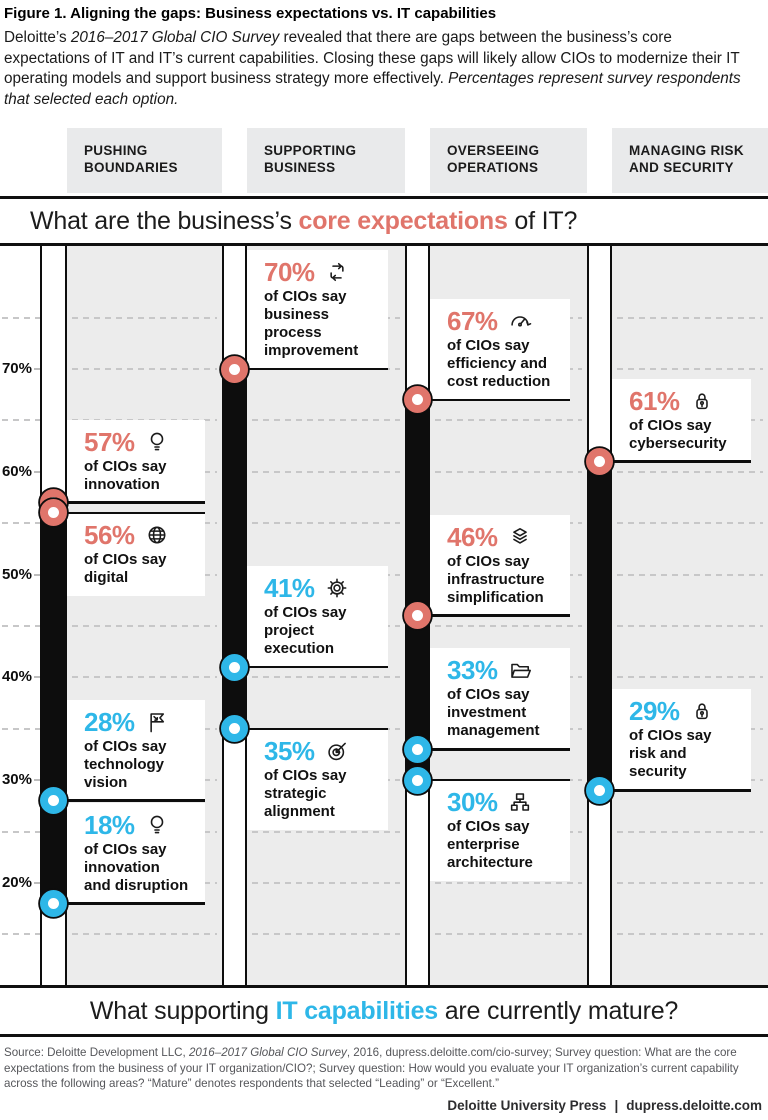 Image resolution: width=768 pixels, height=1120 pixels. Describe the element at coordinates (493, 159) in the screenshot. I see `column-header-label: OVERSEEING OPERATIONS` at that location.